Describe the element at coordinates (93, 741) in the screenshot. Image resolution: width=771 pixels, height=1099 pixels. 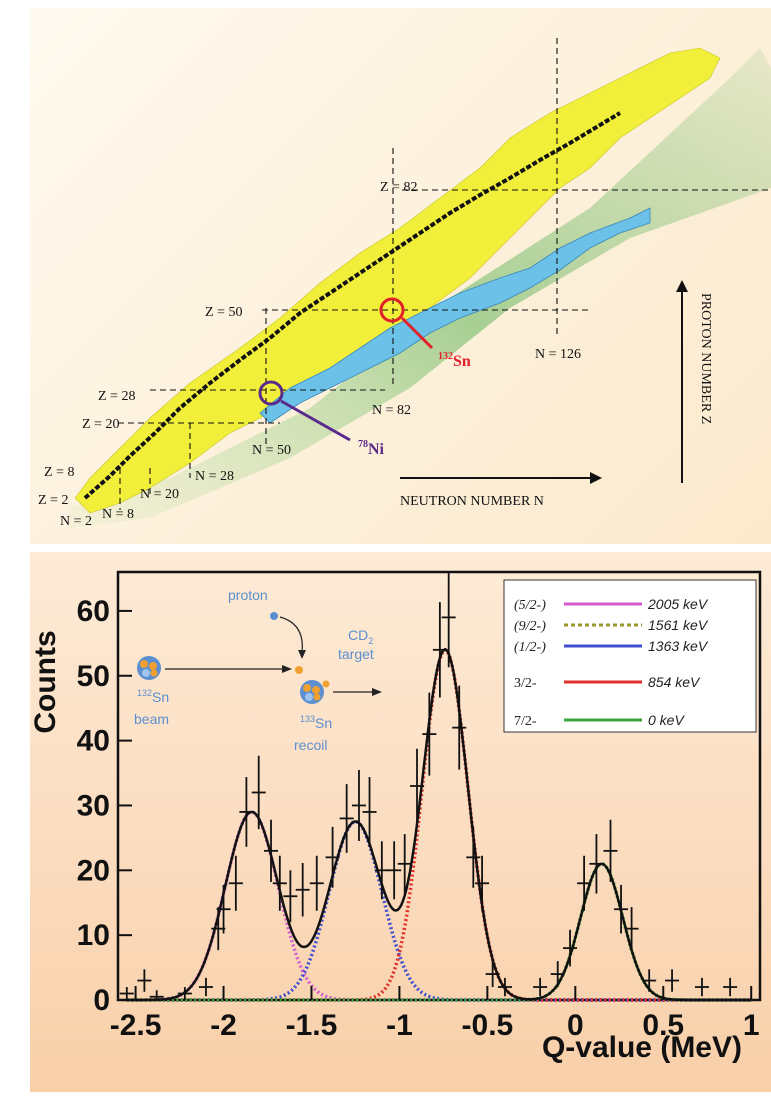
I see `y-tick-label: 40` at that location.